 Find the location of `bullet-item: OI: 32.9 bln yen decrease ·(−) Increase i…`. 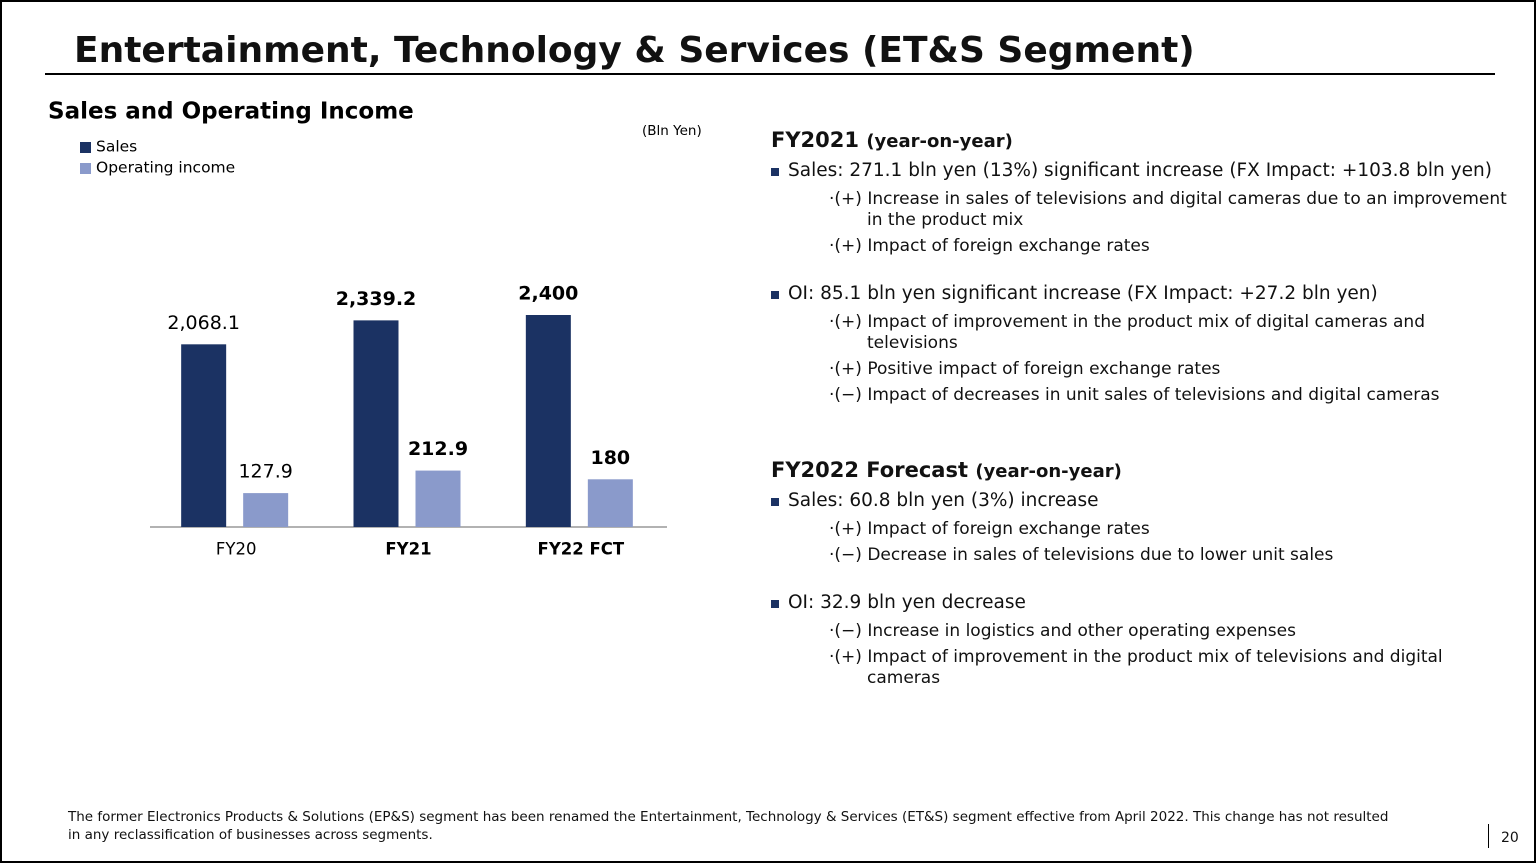

bullet-item: OI: 32.9 bln yen decrease ·(−) Increase i… is located at coordinates (1146, 639).